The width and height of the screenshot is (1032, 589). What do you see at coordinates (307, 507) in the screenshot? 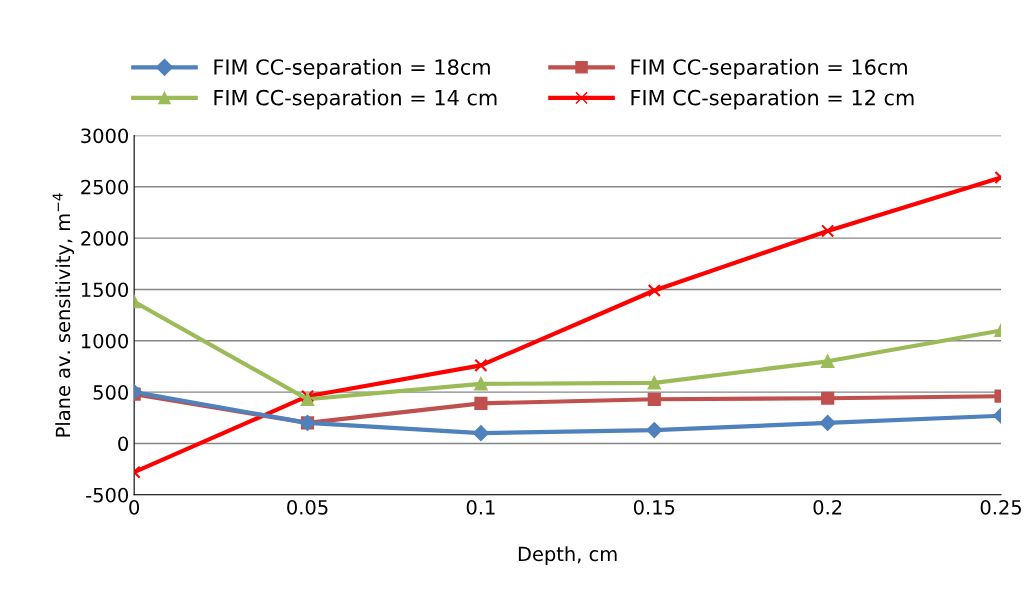
I see `x-tick-label: 0.05` at bounding box center [307, 507].